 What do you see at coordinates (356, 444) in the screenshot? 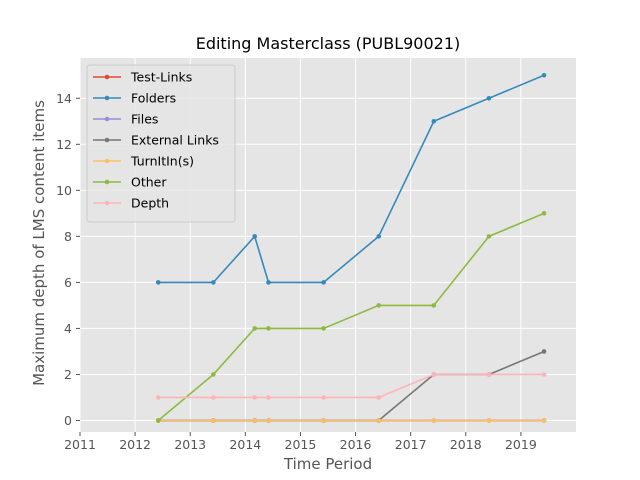
I see `x-tick-label: 2016` at bounding box center [356, 444].